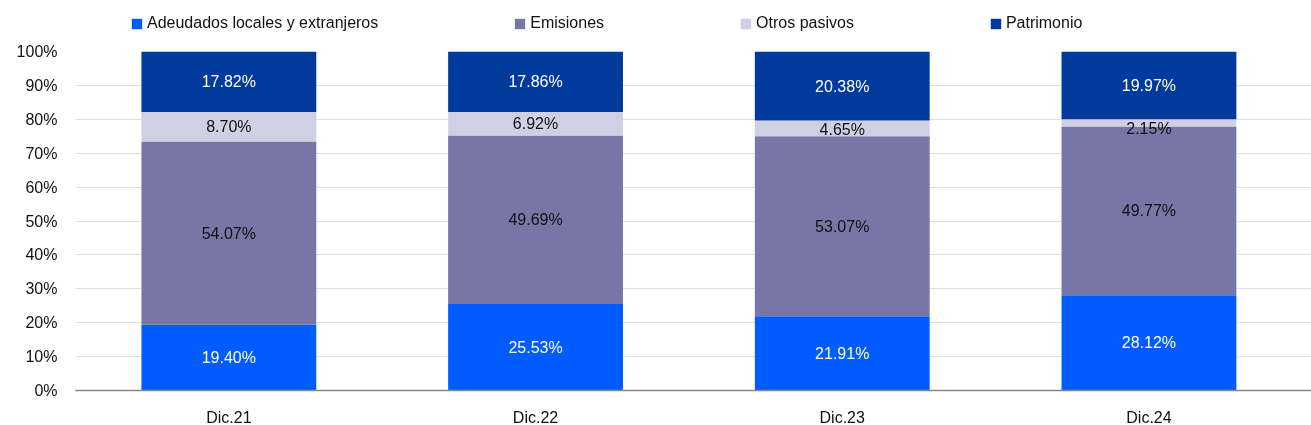 This screenshot has height=425, width=1311. I want to click on data-label: 49.77%, so click(1149, 211).